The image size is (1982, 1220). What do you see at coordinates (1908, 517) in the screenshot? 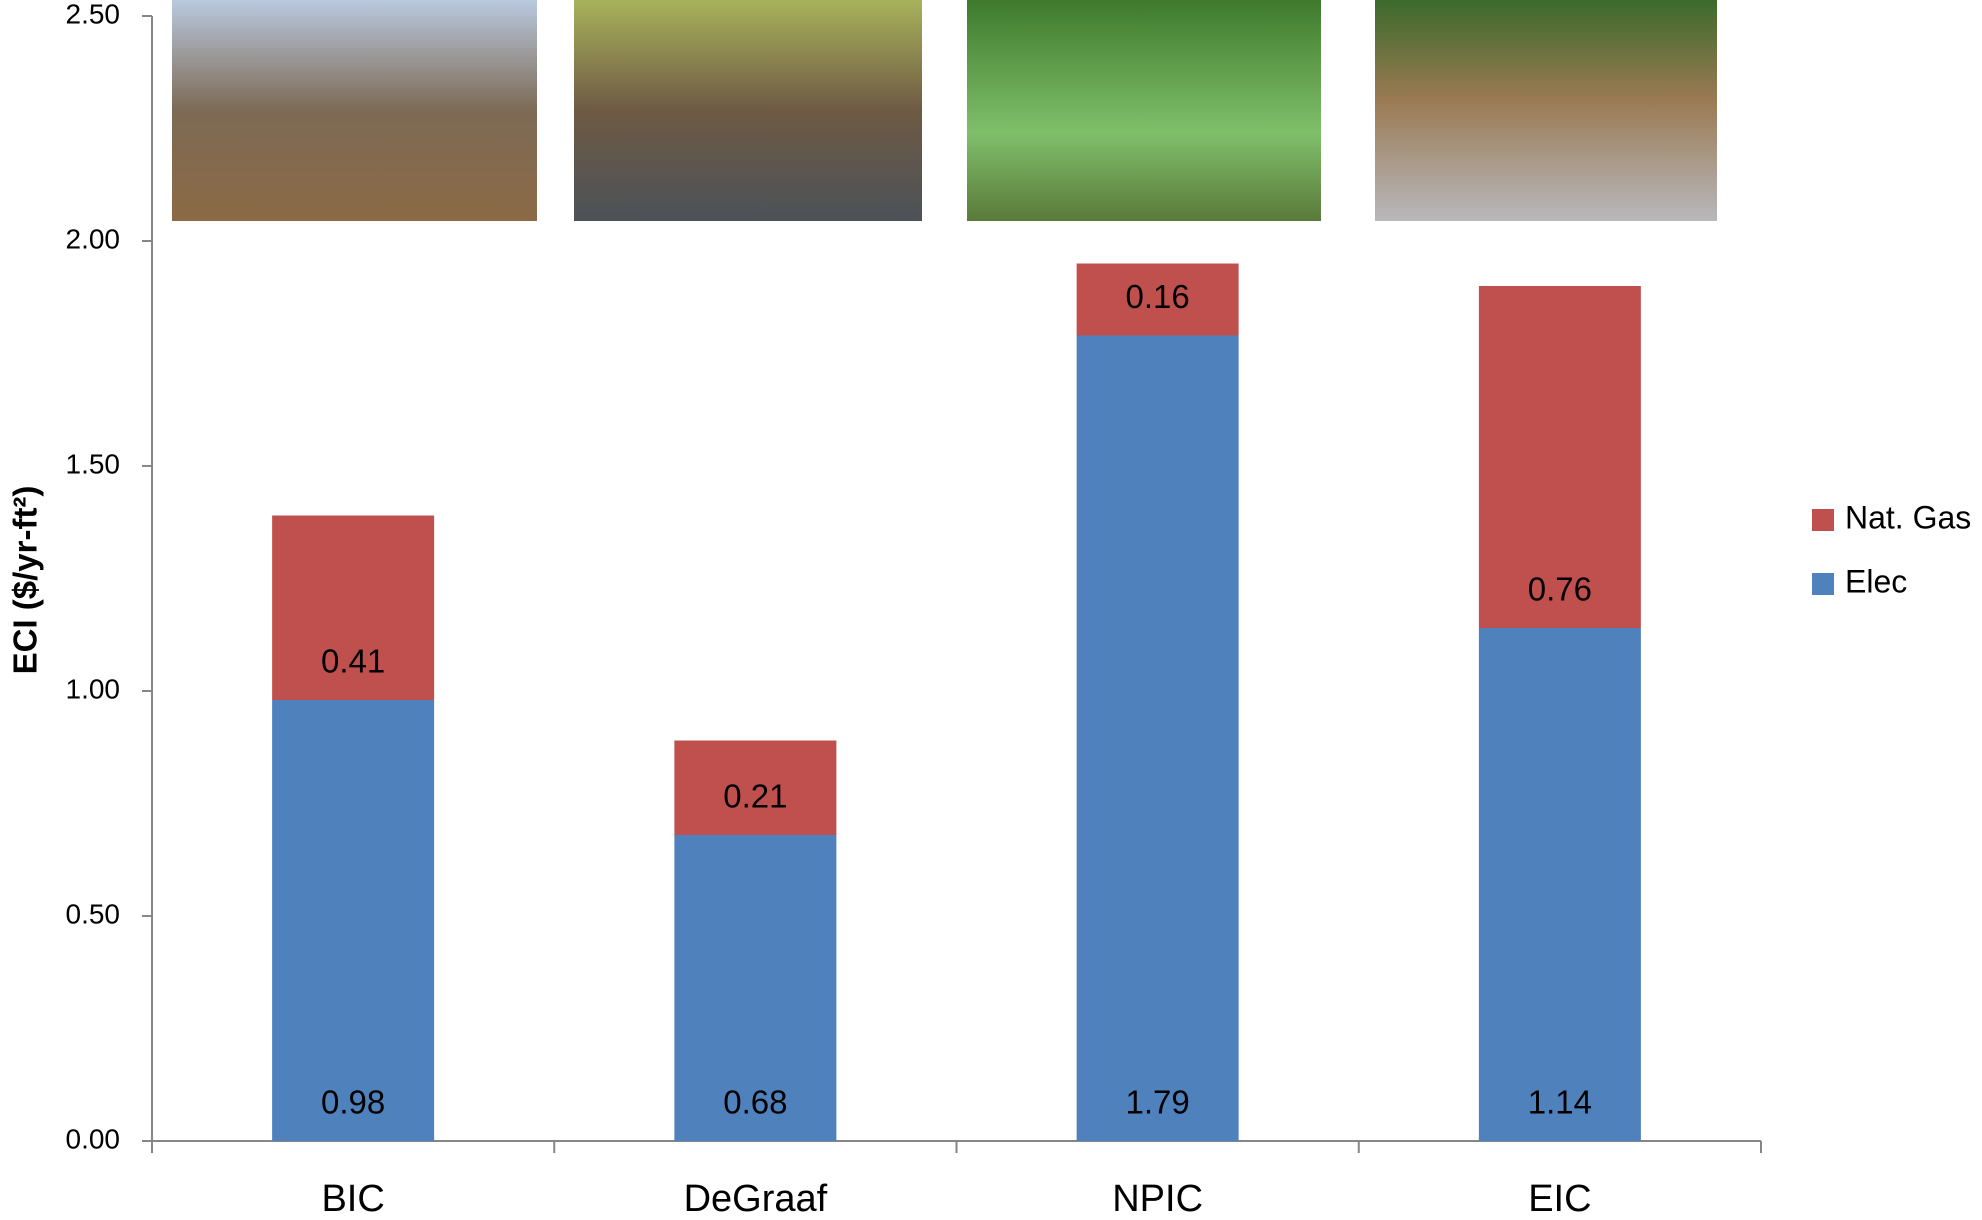
I see `legend-label: Nat. Gas` at bounding box center [1908, 517].